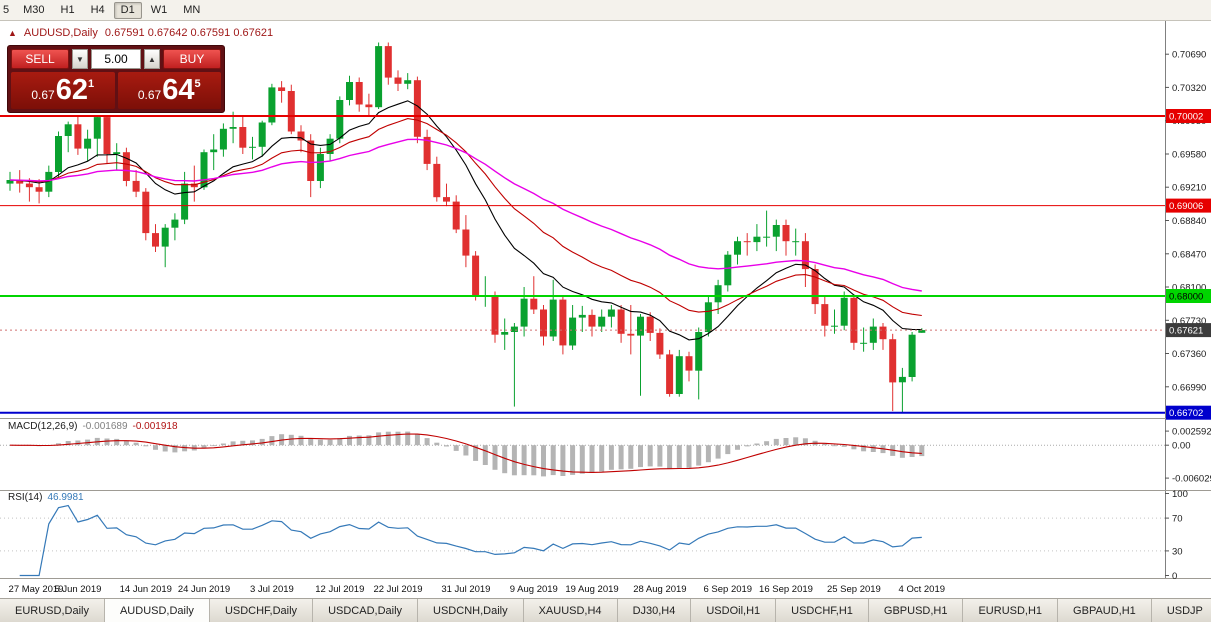 This screenshot has height=622, width=1211. Describe the element at coordinates (1180, 494) in the screenshot. I see `svg-text: 100` at that location.